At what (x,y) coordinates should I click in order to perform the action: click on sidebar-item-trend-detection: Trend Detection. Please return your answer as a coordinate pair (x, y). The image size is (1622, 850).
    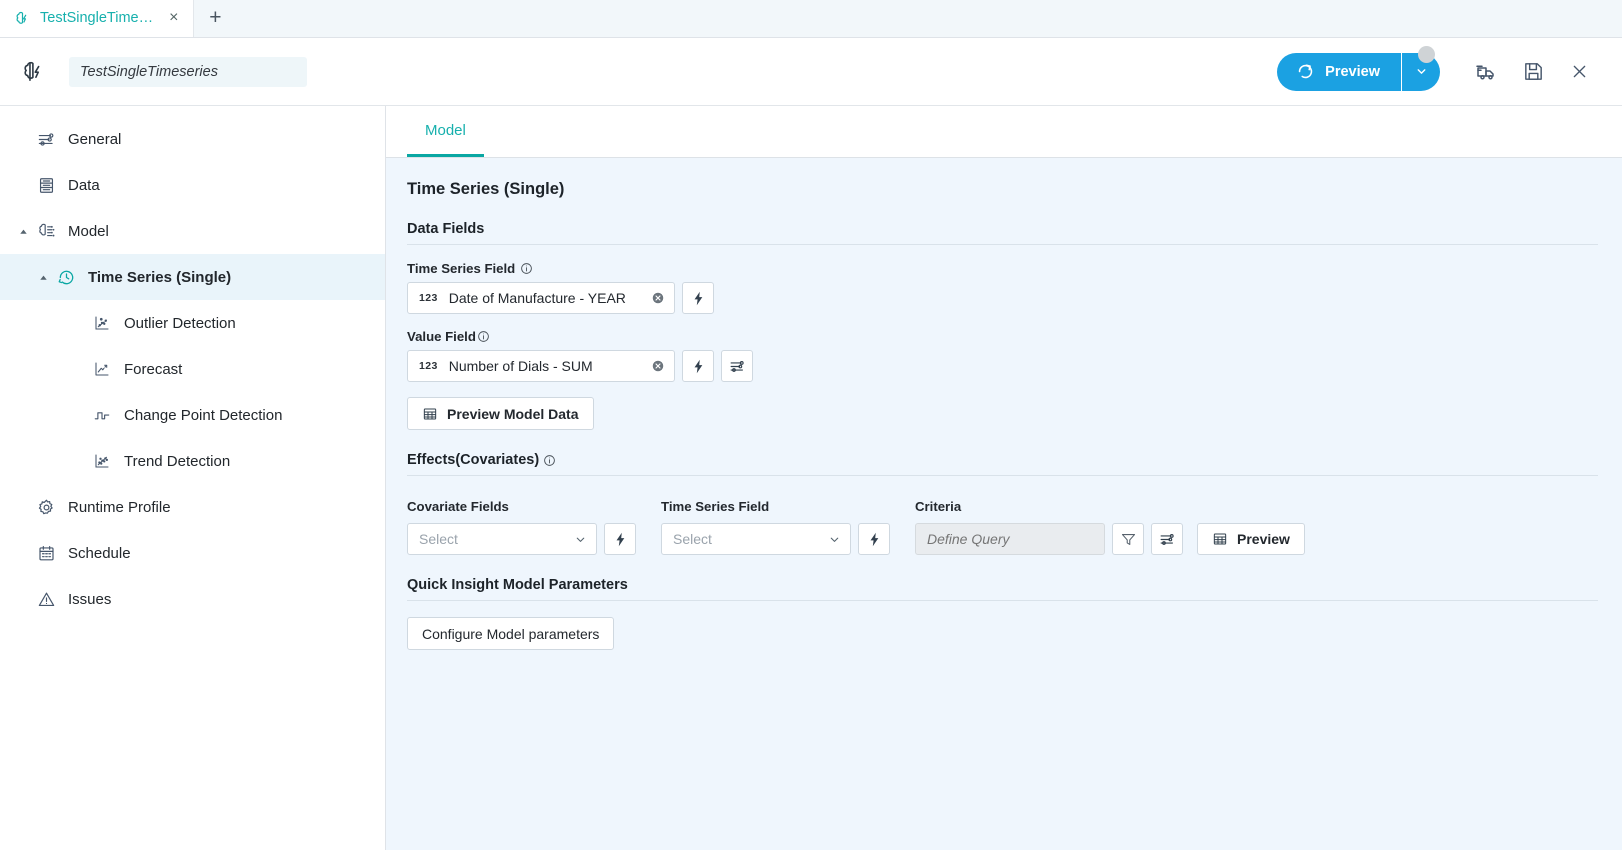
    Looking at the image, I should click on (192, 461).